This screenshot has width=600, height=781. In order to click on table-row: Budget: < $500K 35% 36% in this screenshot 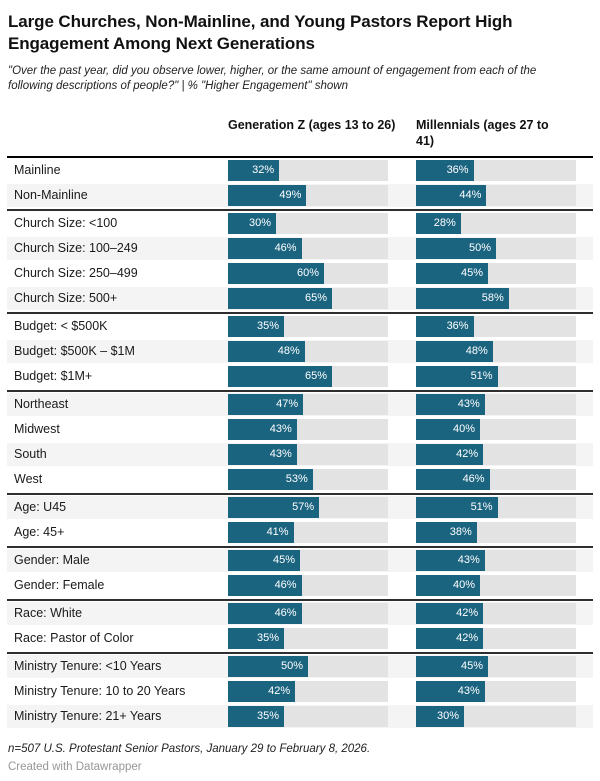, I will do `click(300, 326)`.